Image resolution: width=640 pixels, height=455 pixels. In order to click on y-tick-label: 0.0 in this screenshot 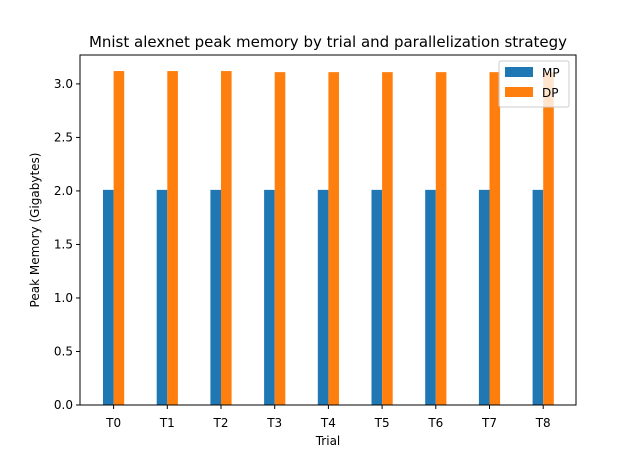, I will do `click(63, 405)`.